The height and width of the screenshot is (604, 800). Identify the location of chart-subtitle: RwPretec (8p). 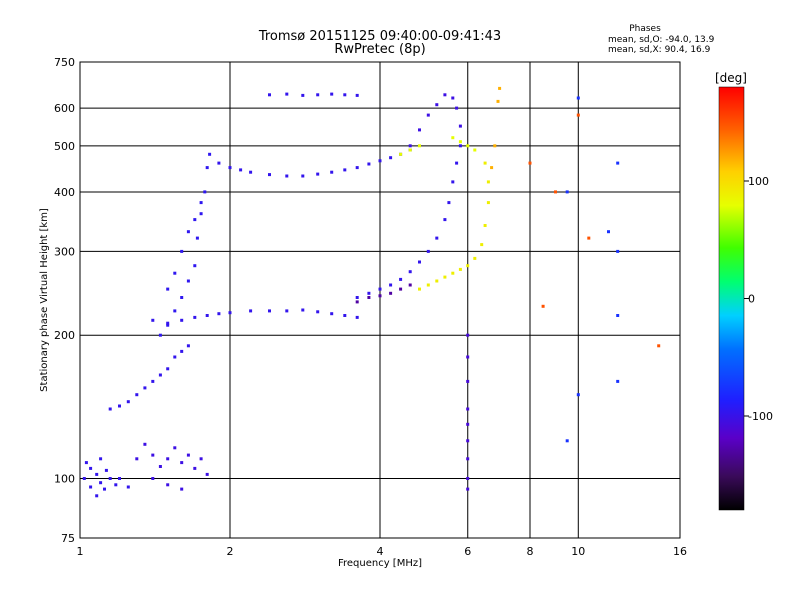
(379, 49).